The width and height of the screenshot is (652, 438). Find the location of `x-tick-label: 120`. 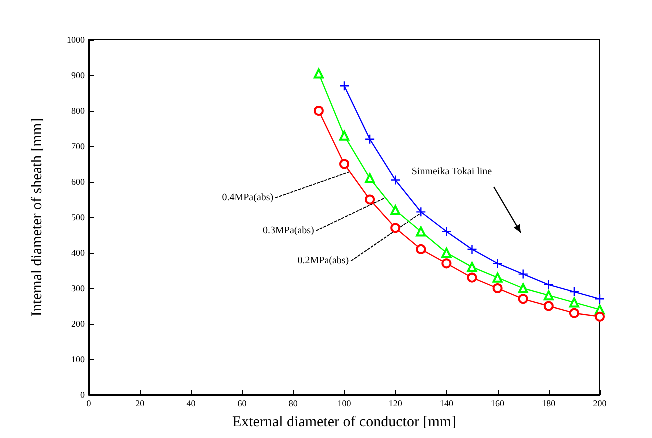

x-tick-label: 120 is located at coordinates (395, 403).